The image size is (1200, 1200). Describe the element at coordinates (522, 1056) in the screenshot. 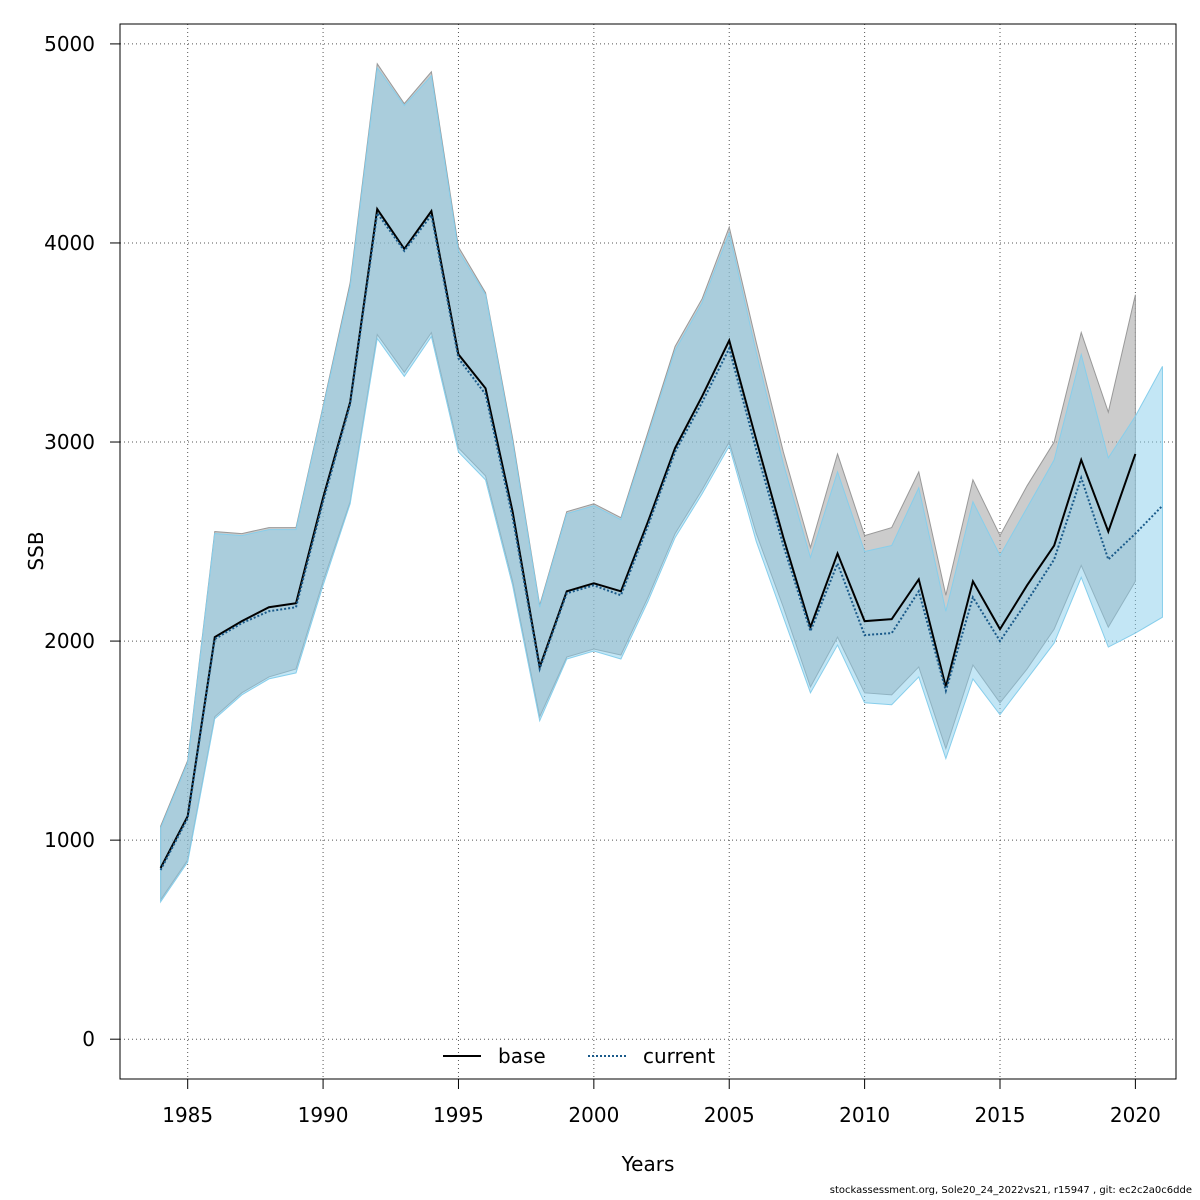

I see `legend-label-base: base` at that location.